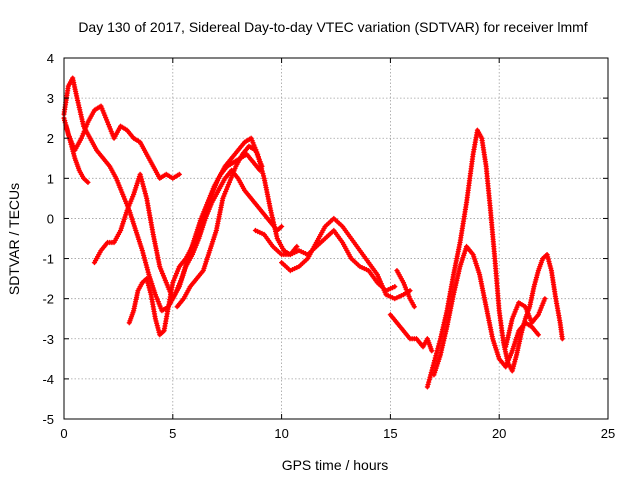 Image resolution: width=640 pixels, height=480 pixels. What do you see at coordinates (608, 433) in the screenshot?
I see `x-tick-label: 25` at bounding box center [608, 433].